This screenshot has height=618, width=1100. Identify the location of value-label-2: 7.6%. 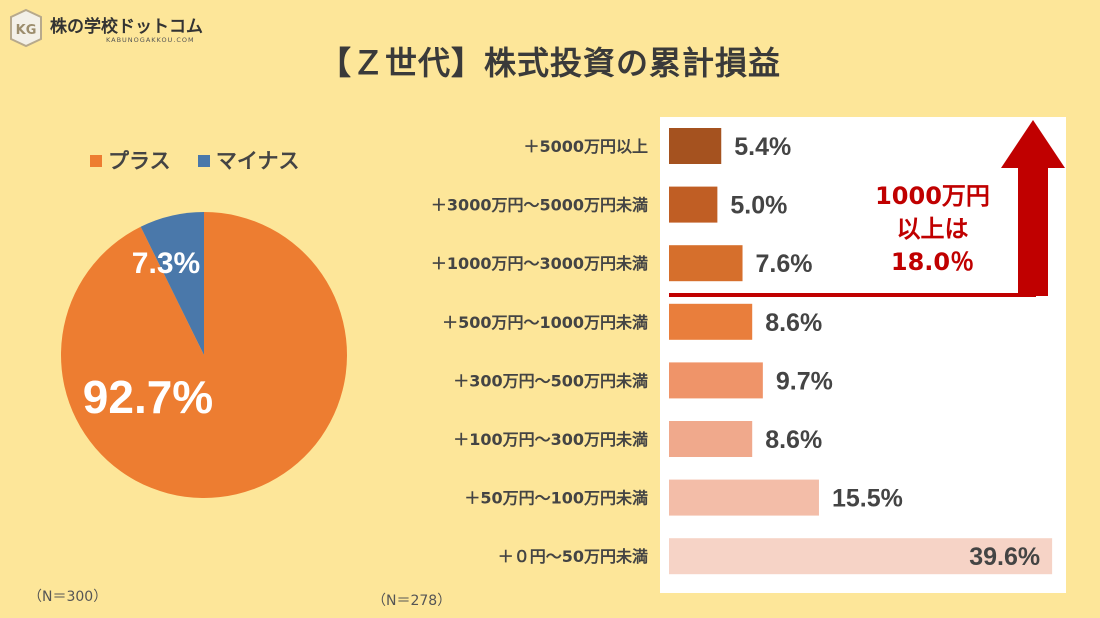
(784, 264).